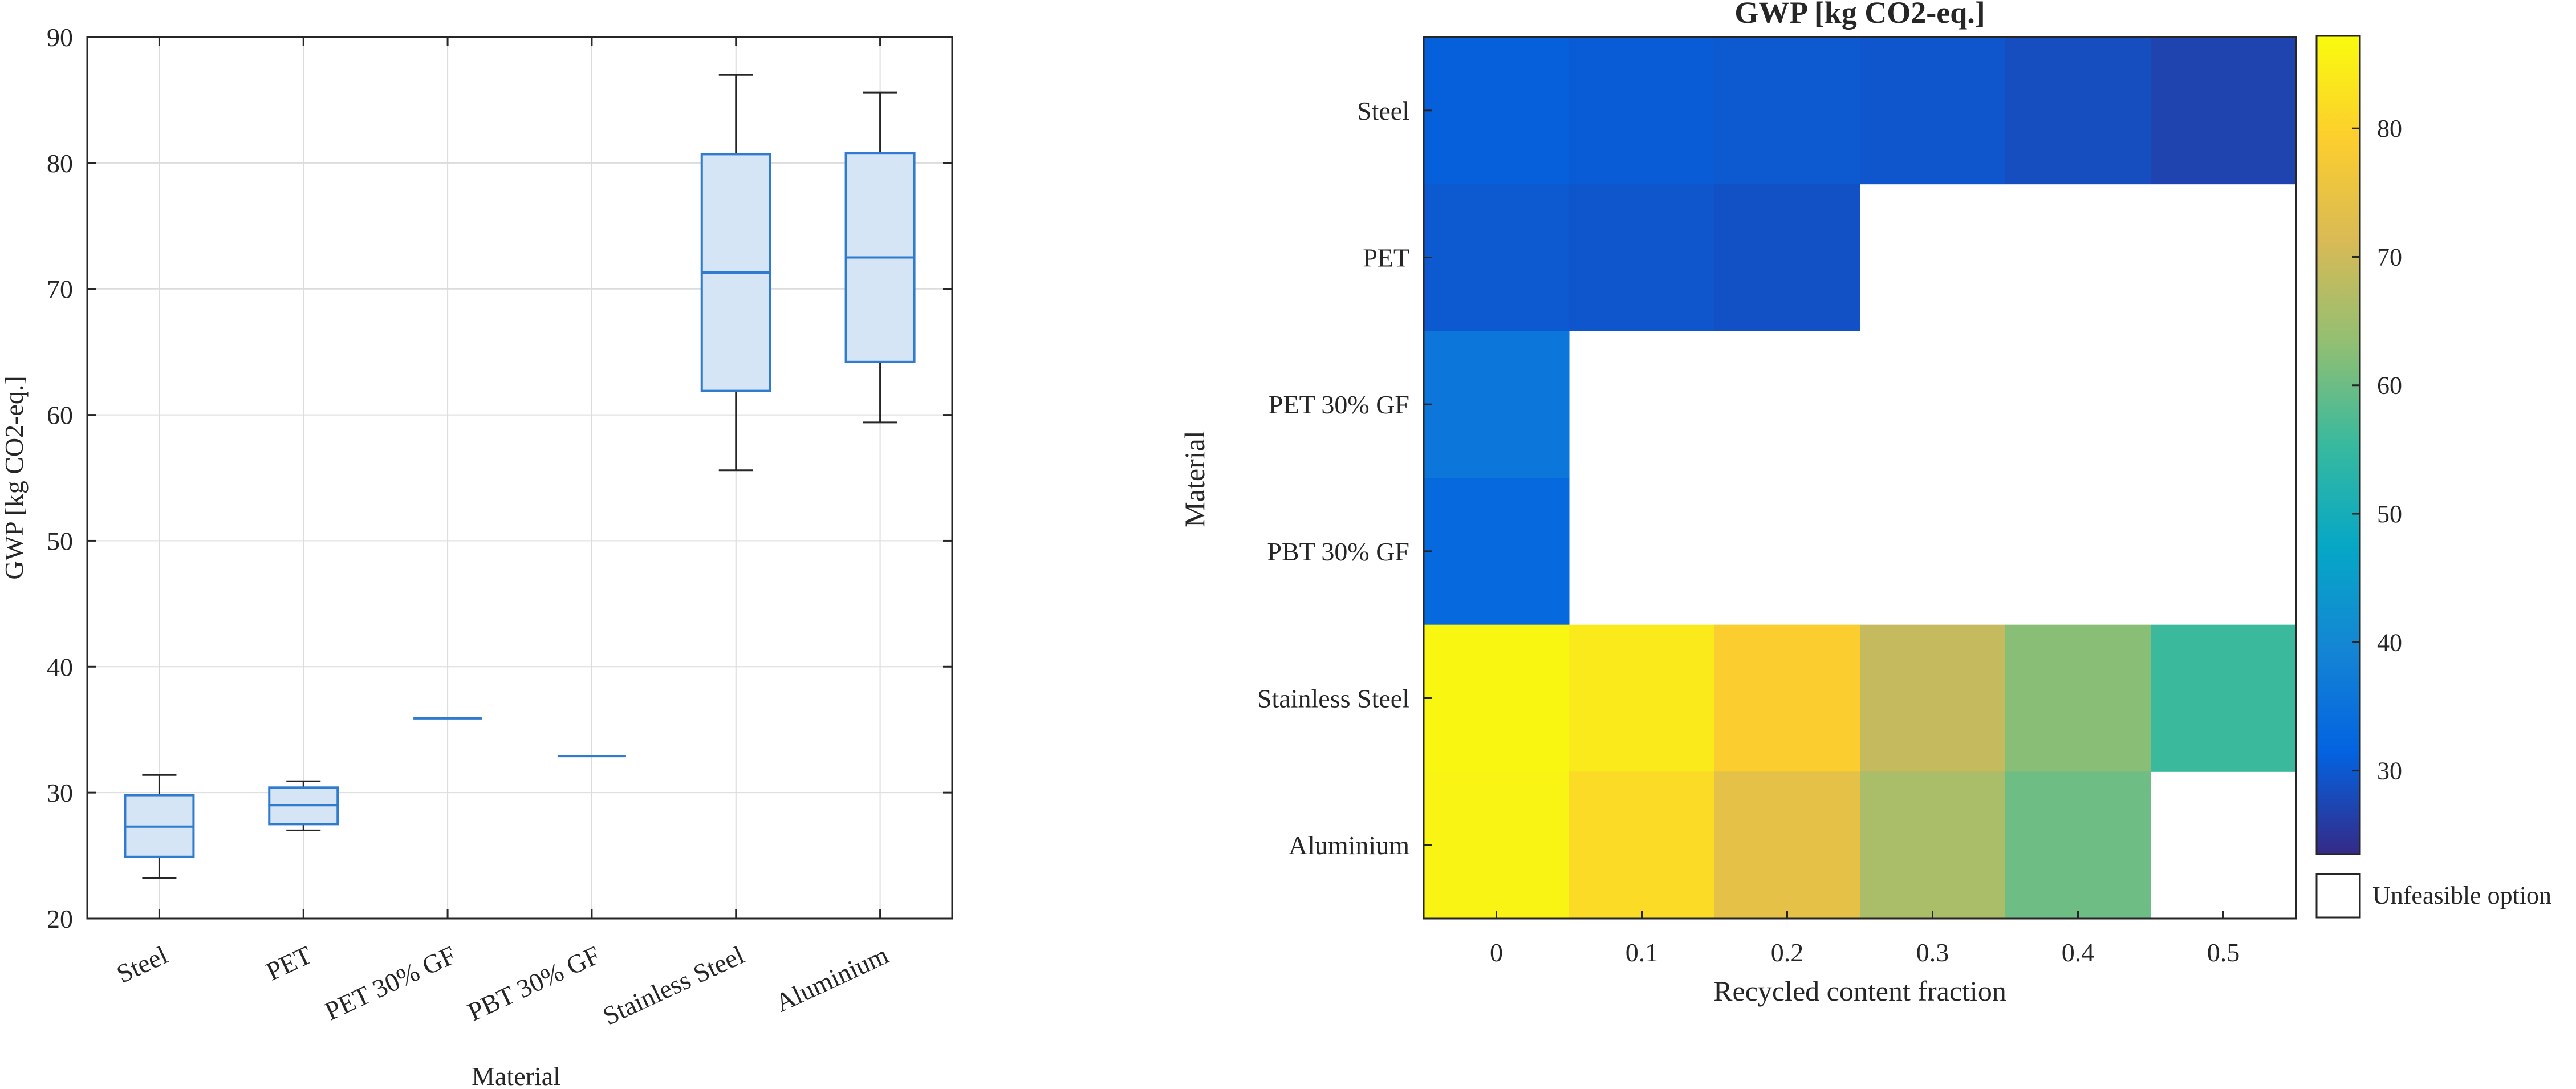 The height and width of the screenshot is (1089, 2576). I want to click on y-tick-label: 30, so click(60, 792).